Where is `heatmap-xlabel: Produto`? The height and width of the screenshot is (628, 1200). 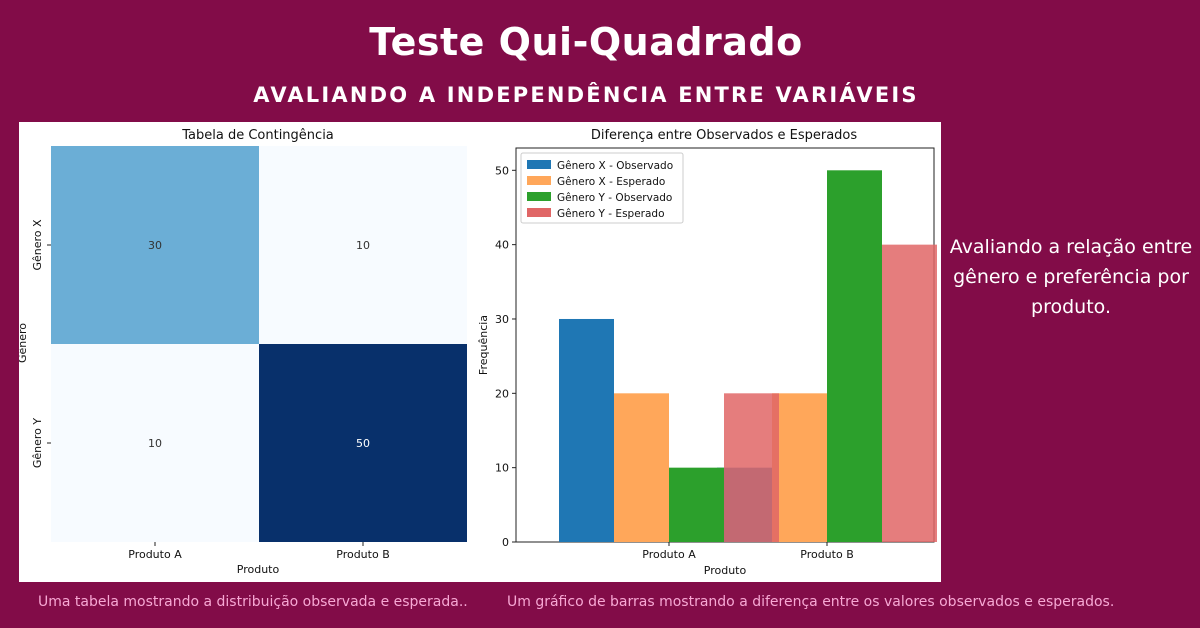
heatmap-xlabel: Produto is located at coordinates (258, 569).